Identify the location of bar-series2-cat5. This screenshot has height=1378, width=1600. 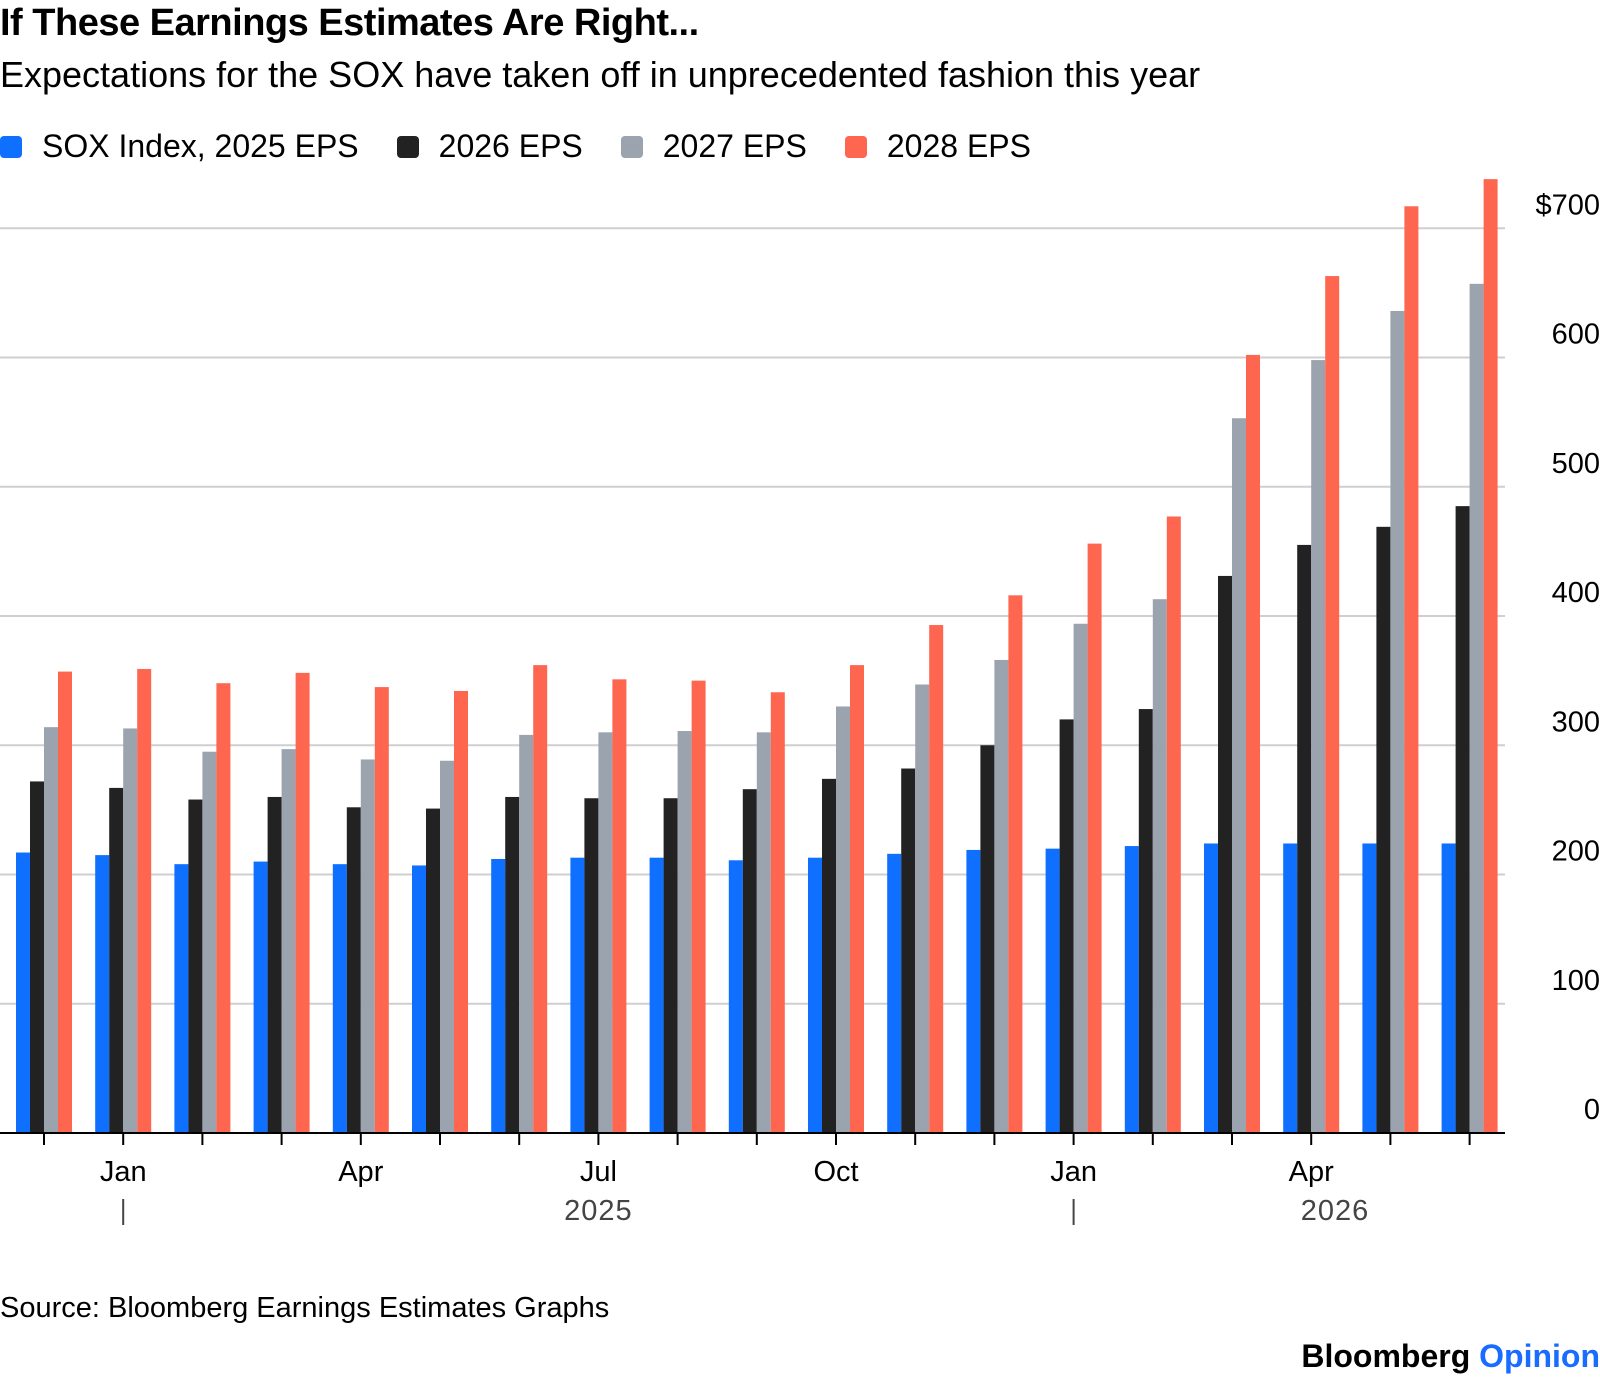
(447, 946).